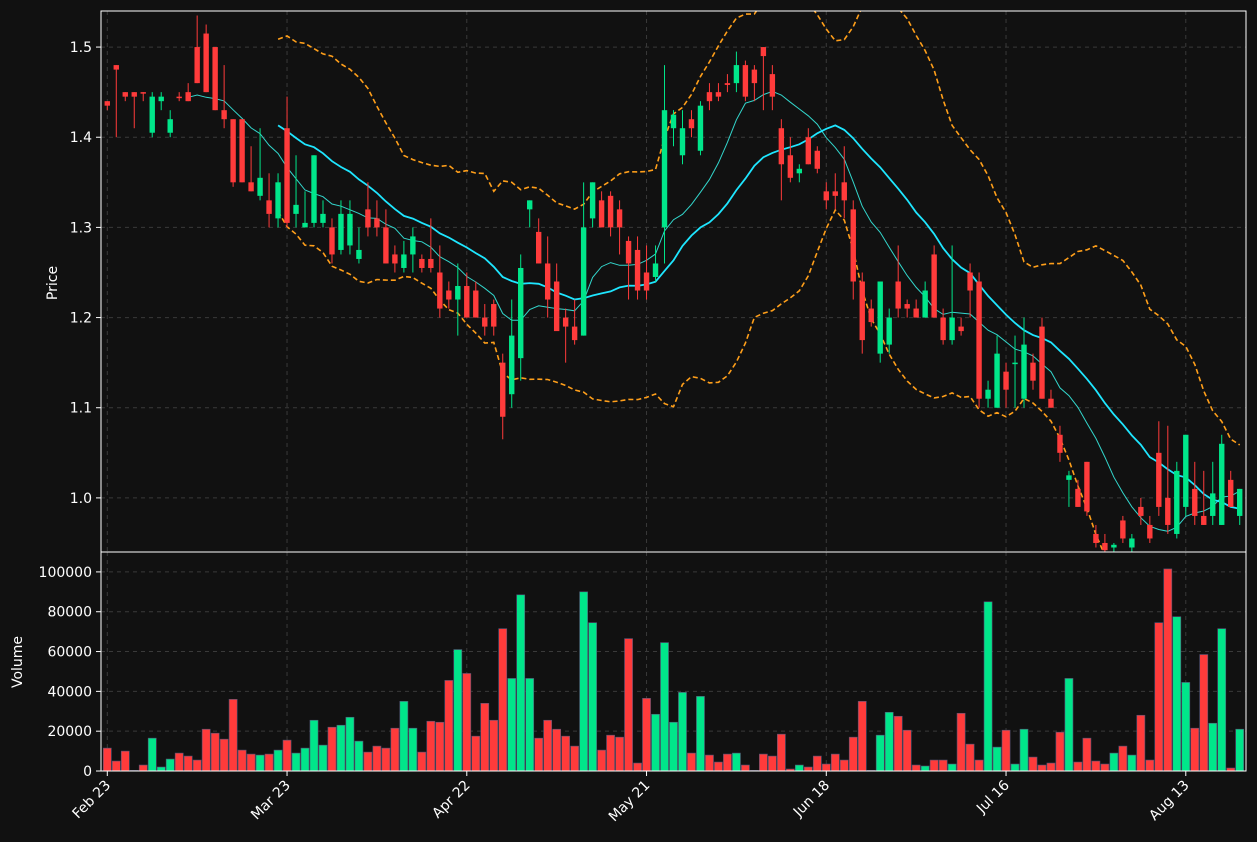 The width and height of the screenshot is (1257, 842). What do you see at coordinates (81, 409) in the screenshot?
I see `price-tick-label: 1.1` at bounding box center [81, 409].